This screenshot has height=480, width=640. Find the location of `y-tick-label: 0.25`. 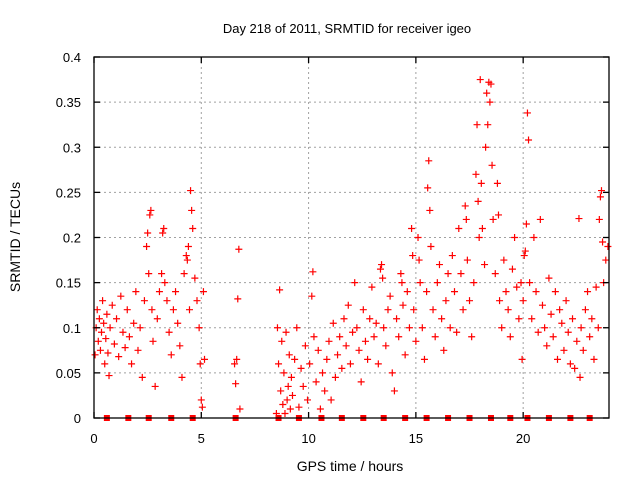

y-tick-label: 0.25 is located at coordinates (68, 192).